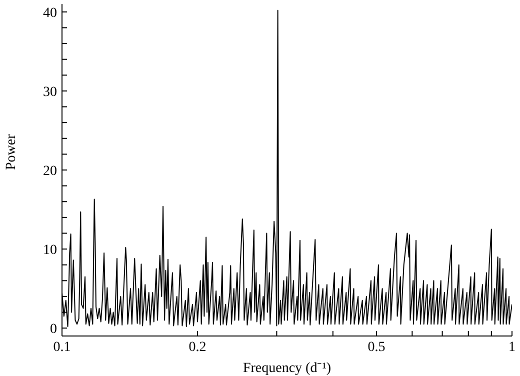 The height and width of the screenshot is (376, 520). I want to click on x-tick-label: 0.5, so click(377, 347).